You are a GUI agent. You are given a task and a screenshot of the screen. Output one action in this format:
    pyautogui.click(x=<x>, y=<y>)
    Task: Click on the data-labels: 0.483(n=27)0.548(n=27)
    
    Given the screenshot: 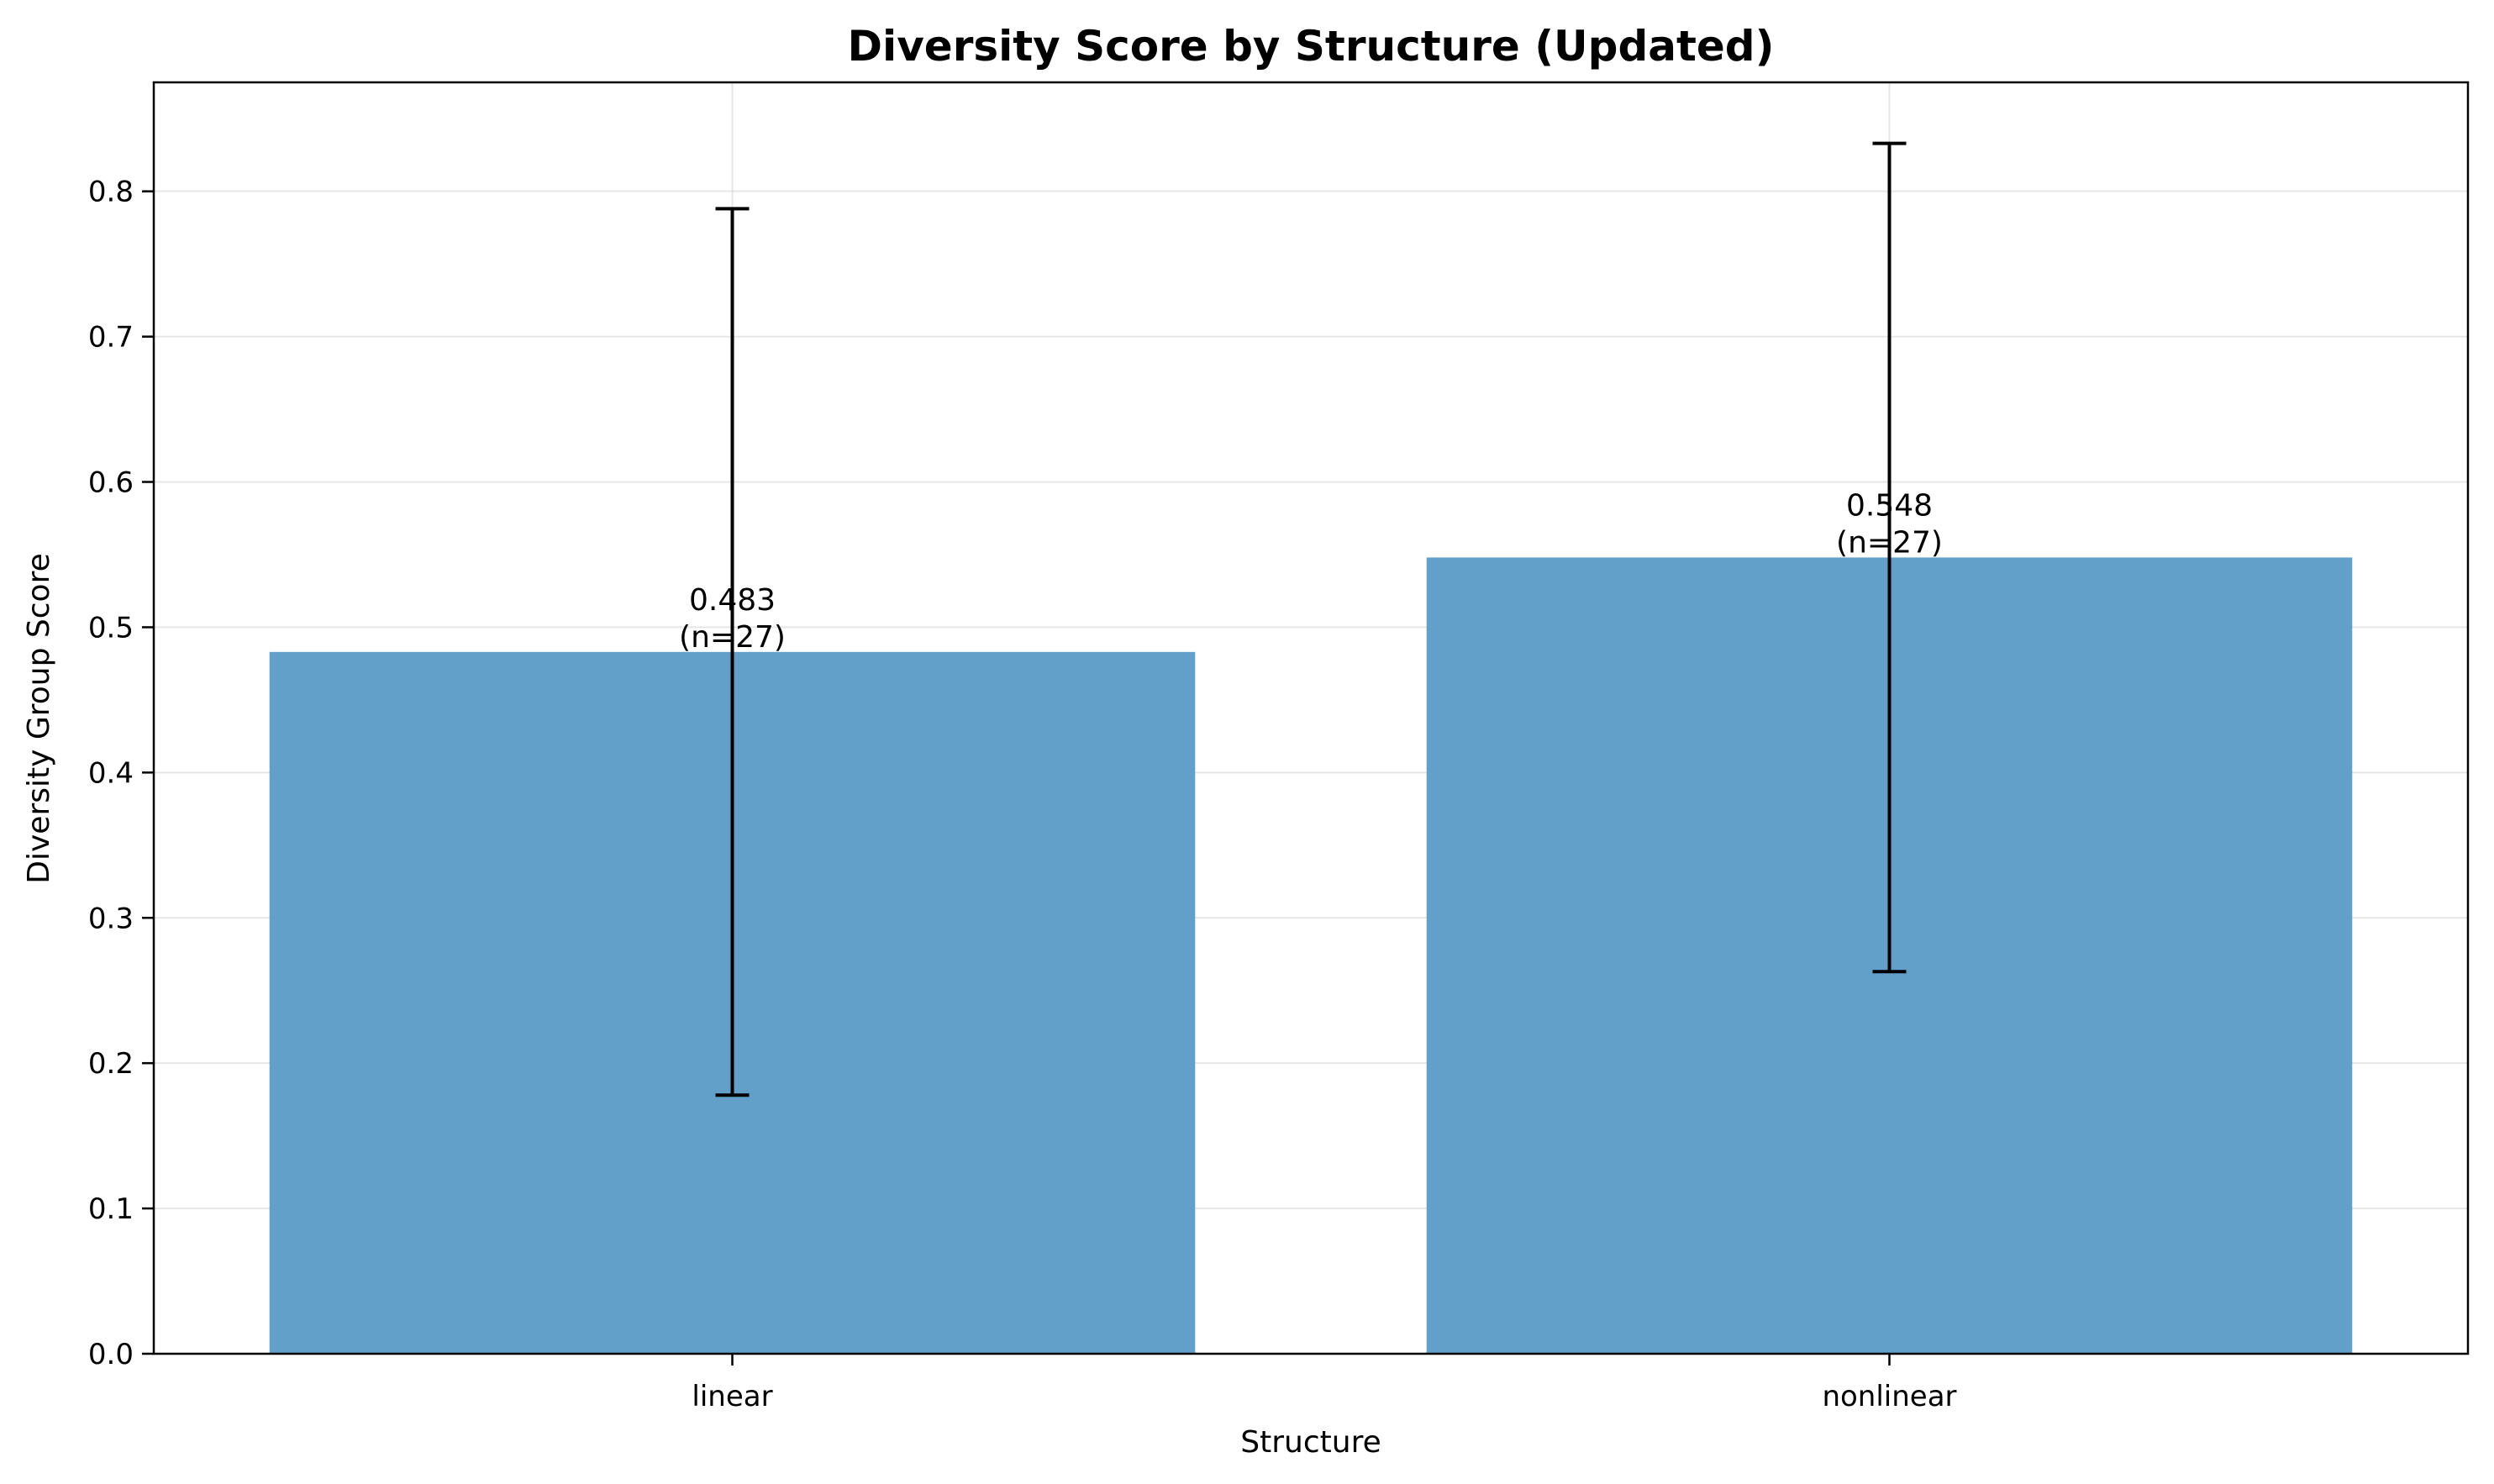 What is the action you would take?
    pyautogui.click(x=1311, y=571)
    